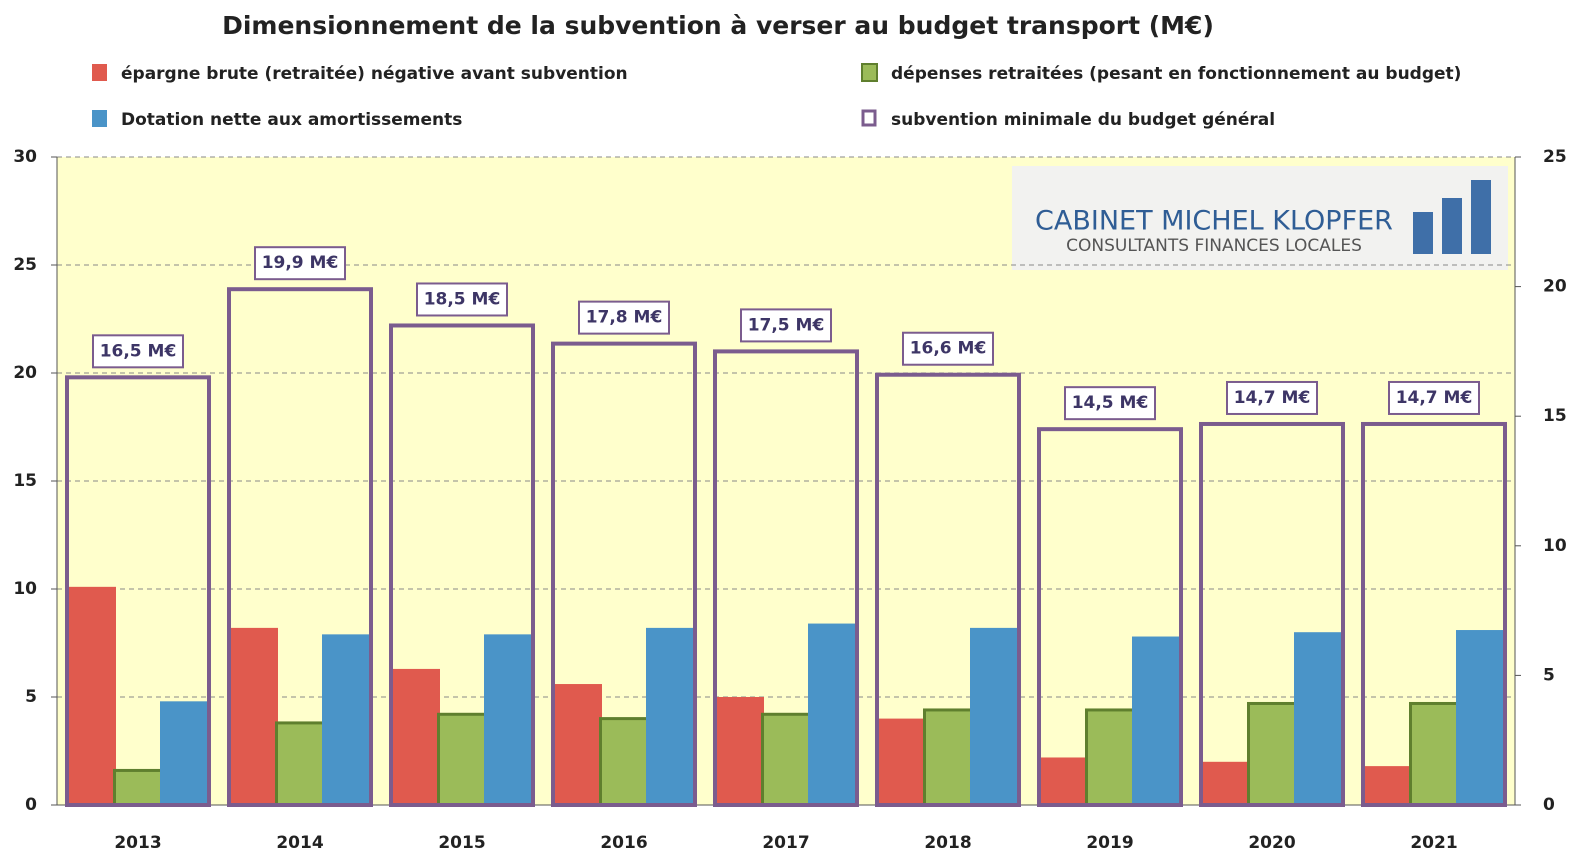 Image resolution: width=1594 pixels, height=867 pixels. What do you see at coordinates (25, 157) in the screenshot?
I see `y-tick-label: 30` at bounding box center [25, 157].